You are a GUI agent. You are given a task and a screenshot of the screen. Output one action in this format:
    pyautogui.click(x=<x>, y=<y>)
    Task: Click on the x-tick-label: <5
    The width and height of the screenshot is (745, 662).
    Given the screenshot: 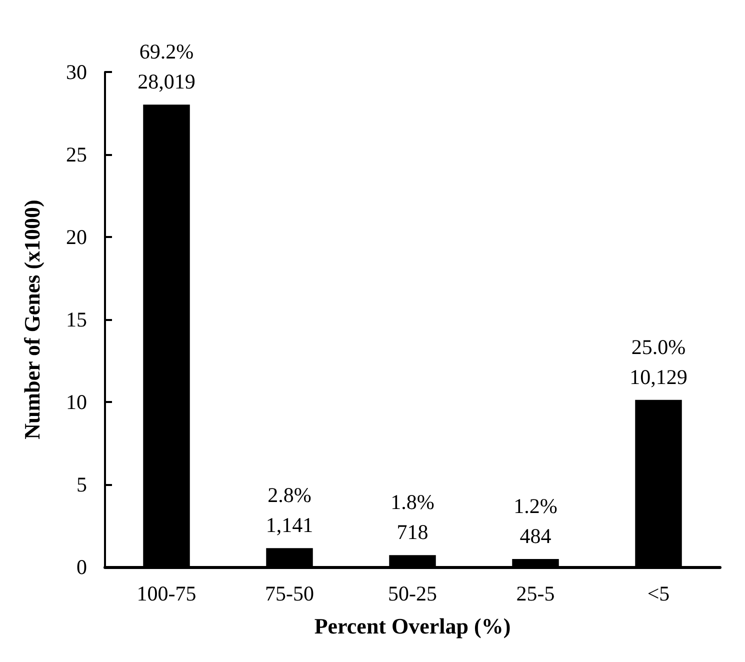 What is the action you would take?
    pyautogui.click(x=658, y=594)
    